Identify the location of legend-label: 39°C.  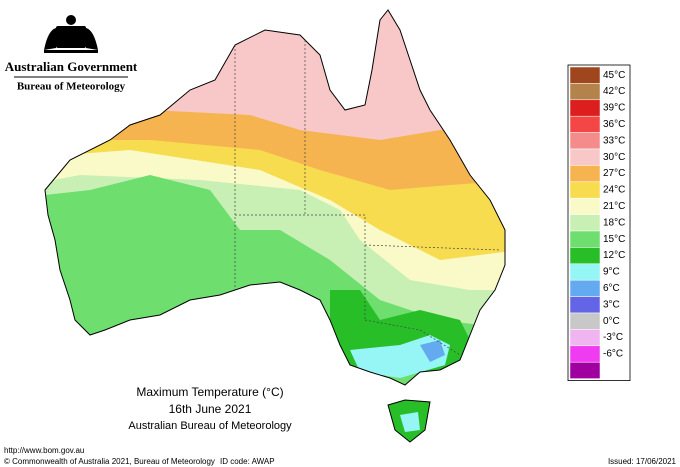
(614, 108).